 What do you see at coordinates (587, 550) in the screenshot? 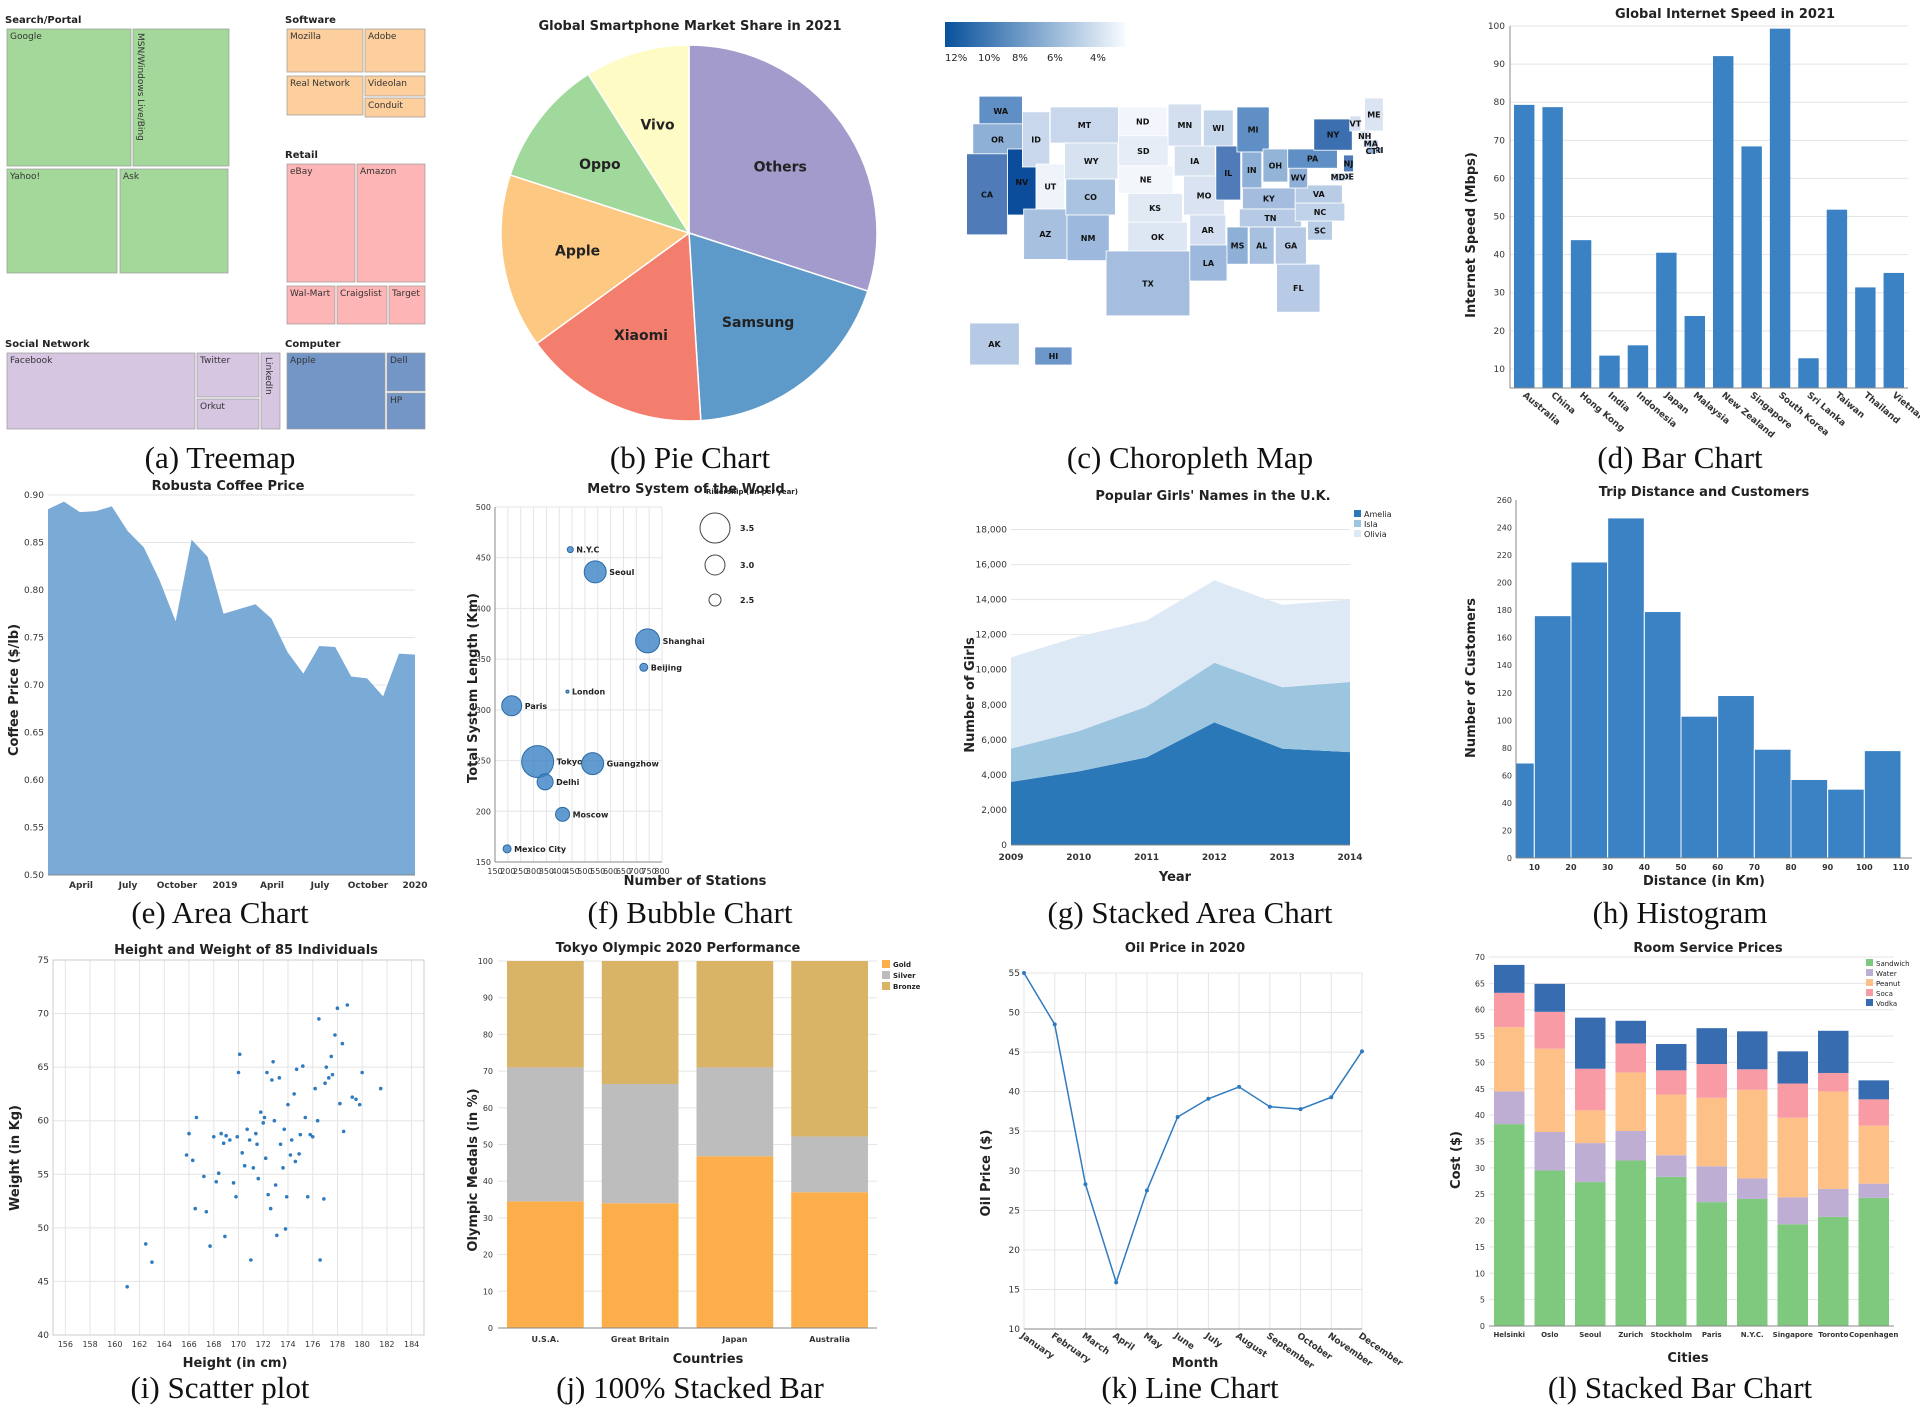
I see `bubble-label: N.Y.C` at bounding box center [587, 550].